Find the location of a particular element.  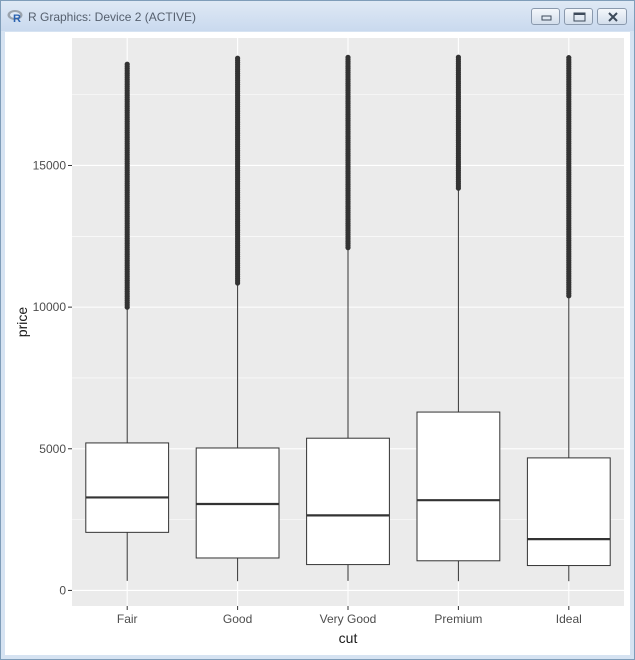

y-tick-label: 10000 is located at coordinates (50, 307).